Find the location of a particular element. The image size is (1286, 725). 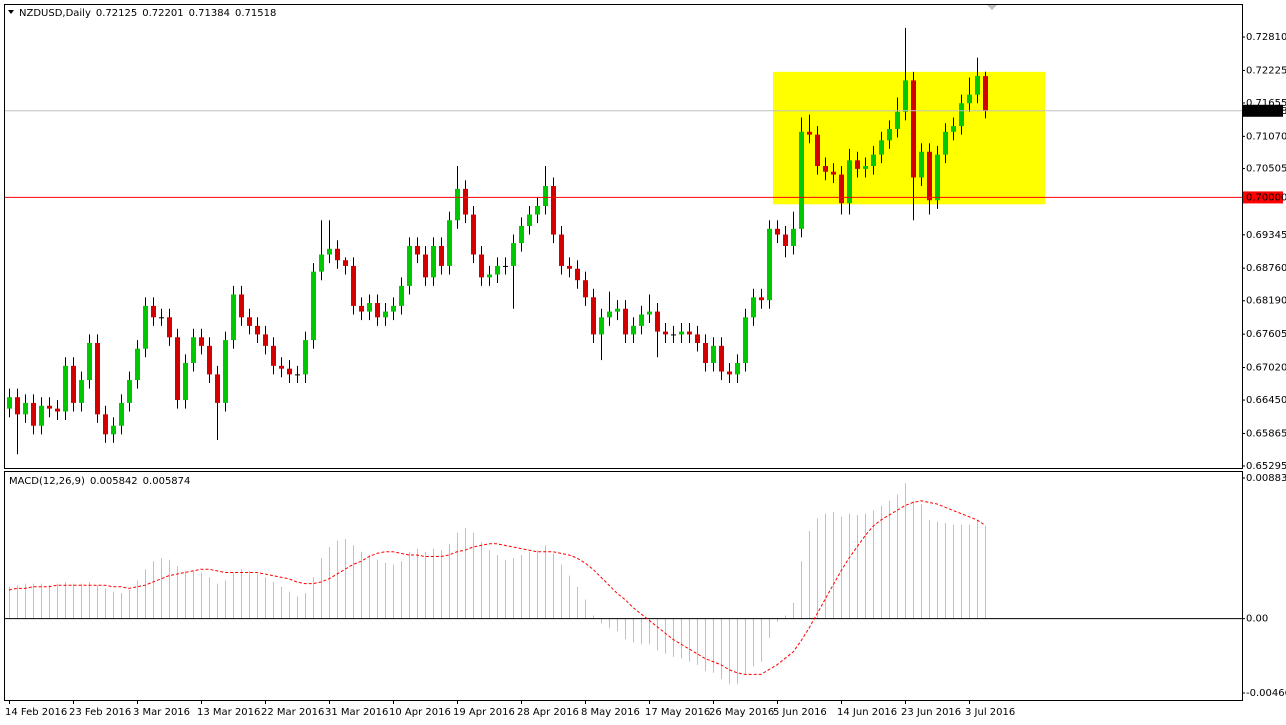

y-tick-label: 0.69345 is located at coordinates (1266, 235).